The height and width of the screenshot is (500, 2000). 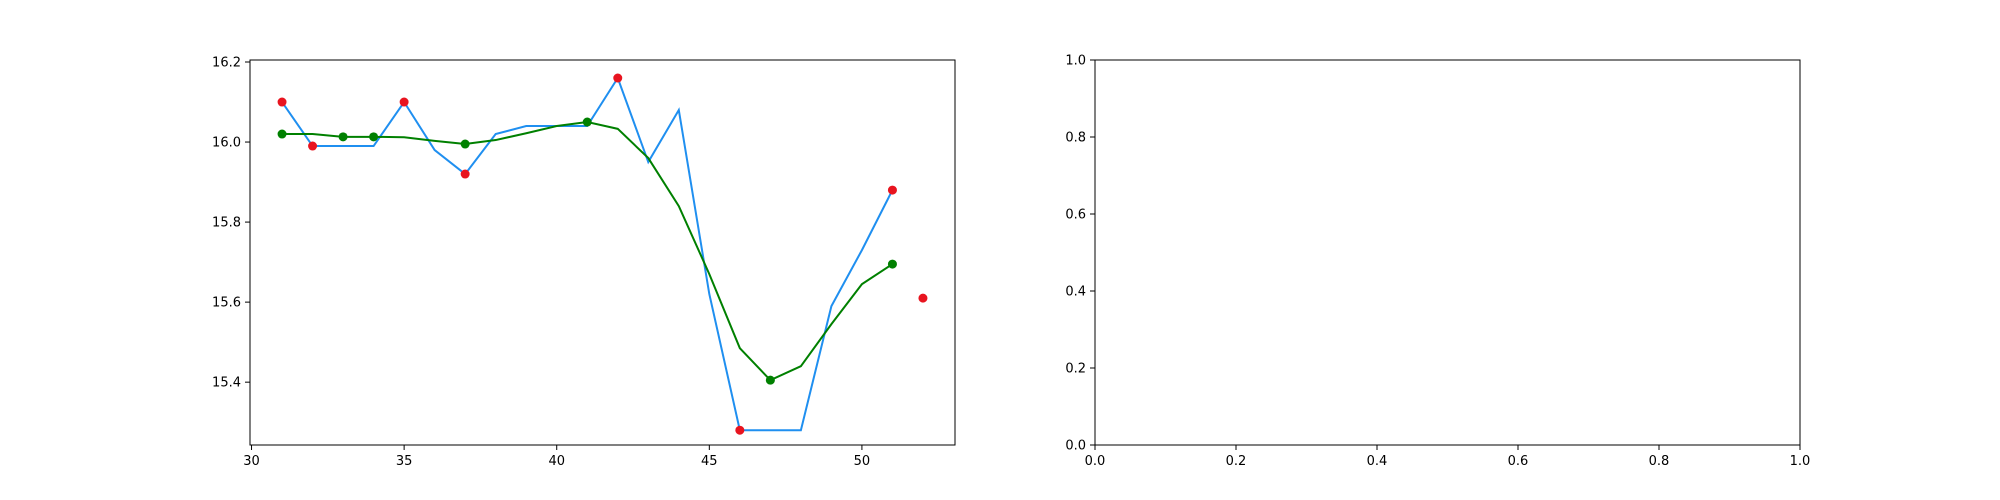 I want to click on x-tick-label: 0.6, so click(x=1518, y=461).